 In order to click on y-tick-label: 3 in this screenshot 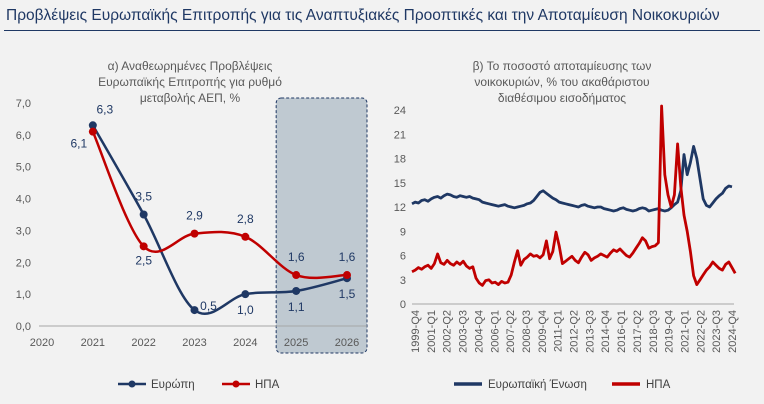, I will do `click(403, 281)`.